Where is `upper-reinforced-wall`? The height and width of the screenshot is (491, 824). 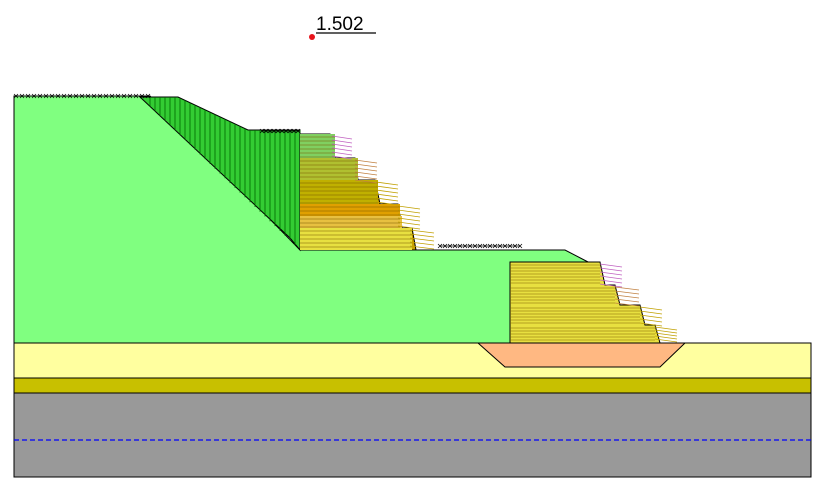 upper-reinforced-wall is located at coordinates (358, 192).